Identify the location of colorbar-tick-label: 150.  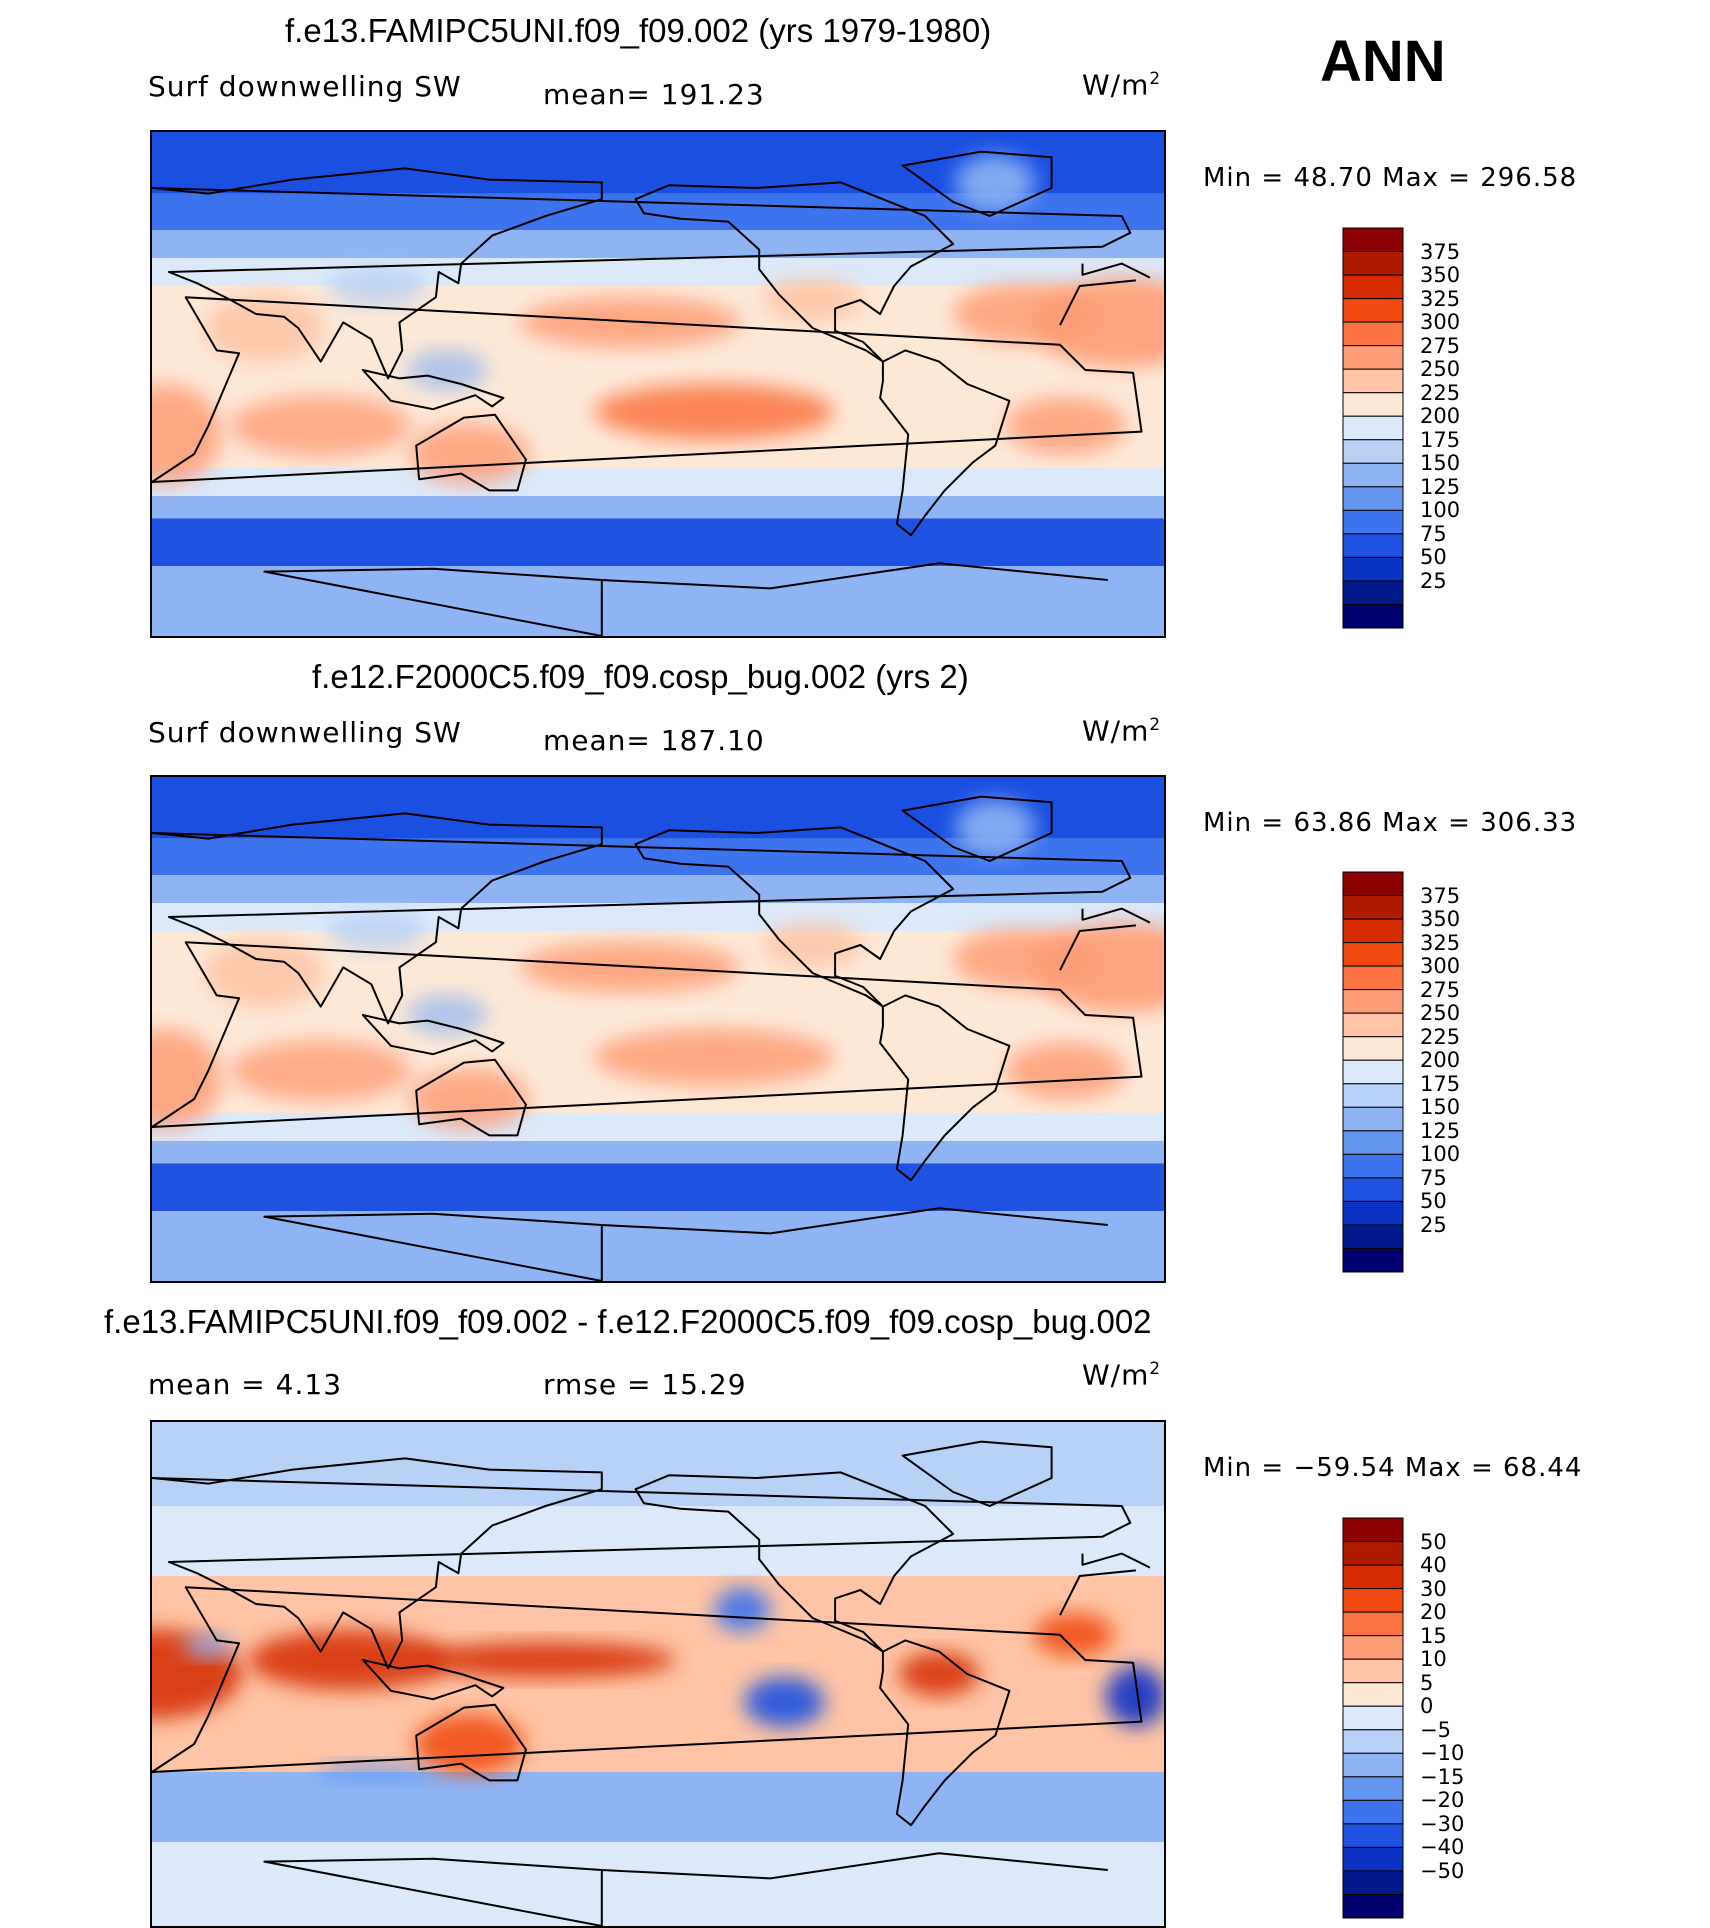
(1440, 1107).